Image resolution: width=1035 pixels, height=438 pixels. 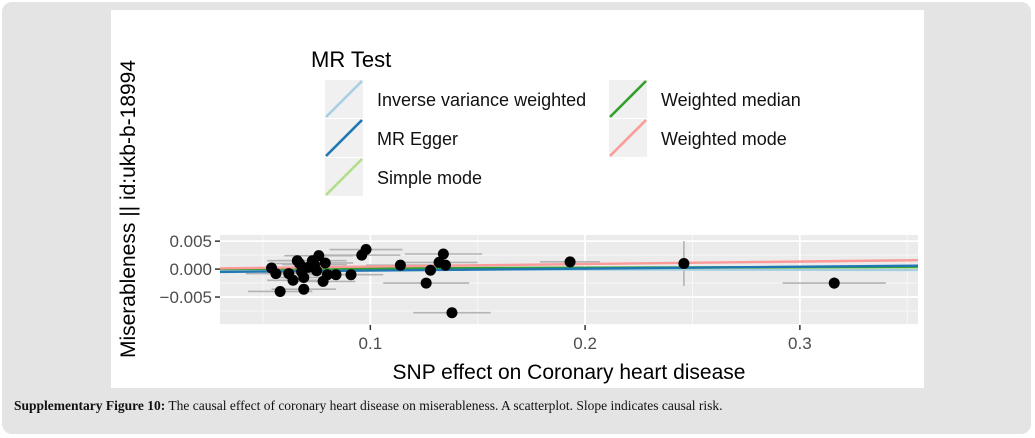 I want to click on legend-entry: Weighted median, so click(x=705, y=99).